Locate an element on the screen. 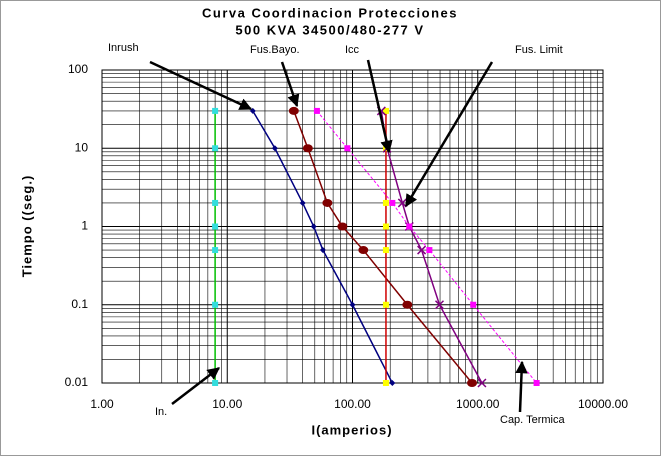 The image size is (661, 456). x-tick-label: 10000.00 is located at coordinates (603, 404).